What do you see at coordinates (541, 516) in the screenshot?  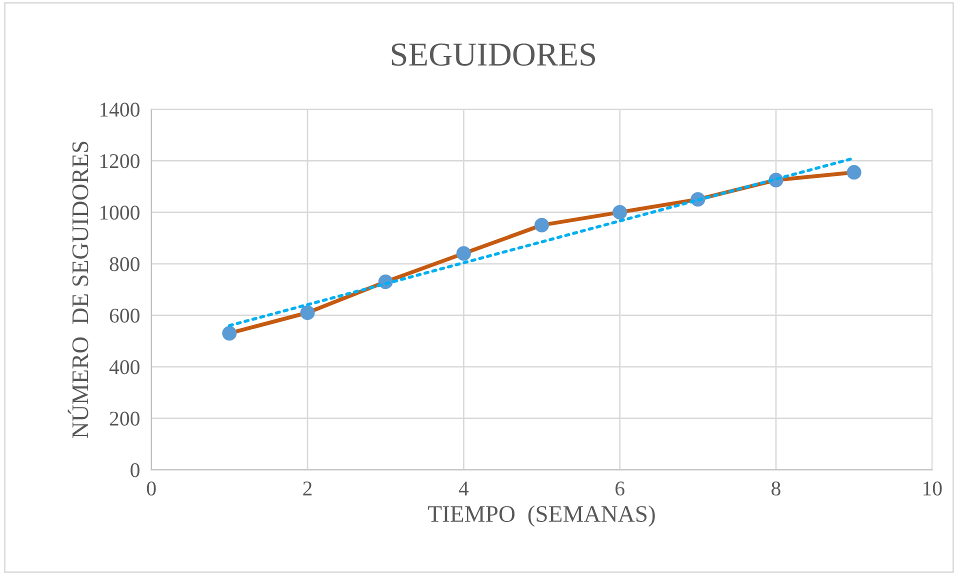 I see `x-axis-title: TIEMPO (SEMANAS)` at bounding box center [541, 516].